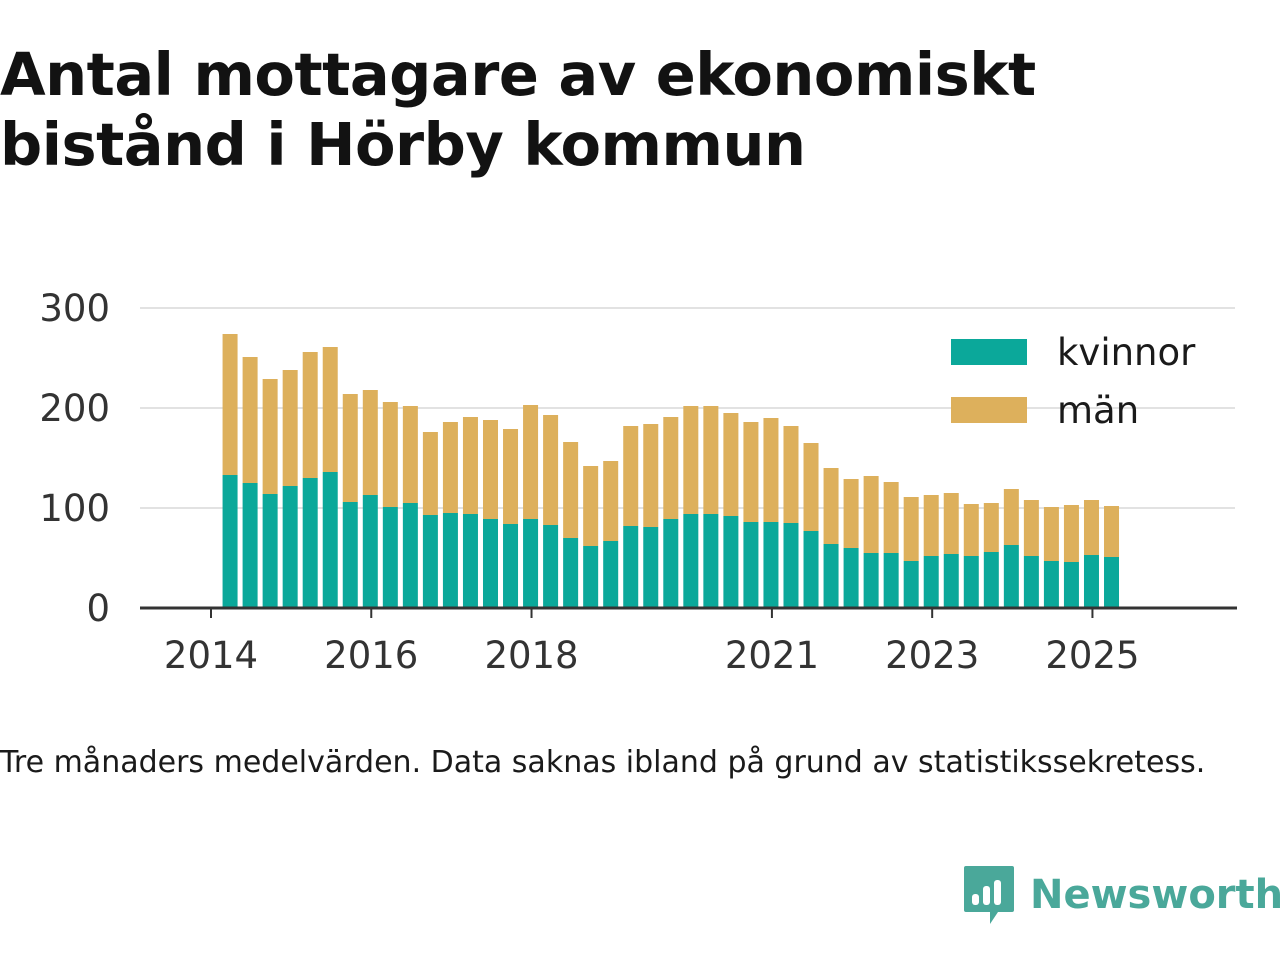 The height and width of the screenshot is (960, 1280). What do you see at coordinates (772, 655) in the screenshot?
I see `x-tick-label: 2021` at bounding box center [772, 655].